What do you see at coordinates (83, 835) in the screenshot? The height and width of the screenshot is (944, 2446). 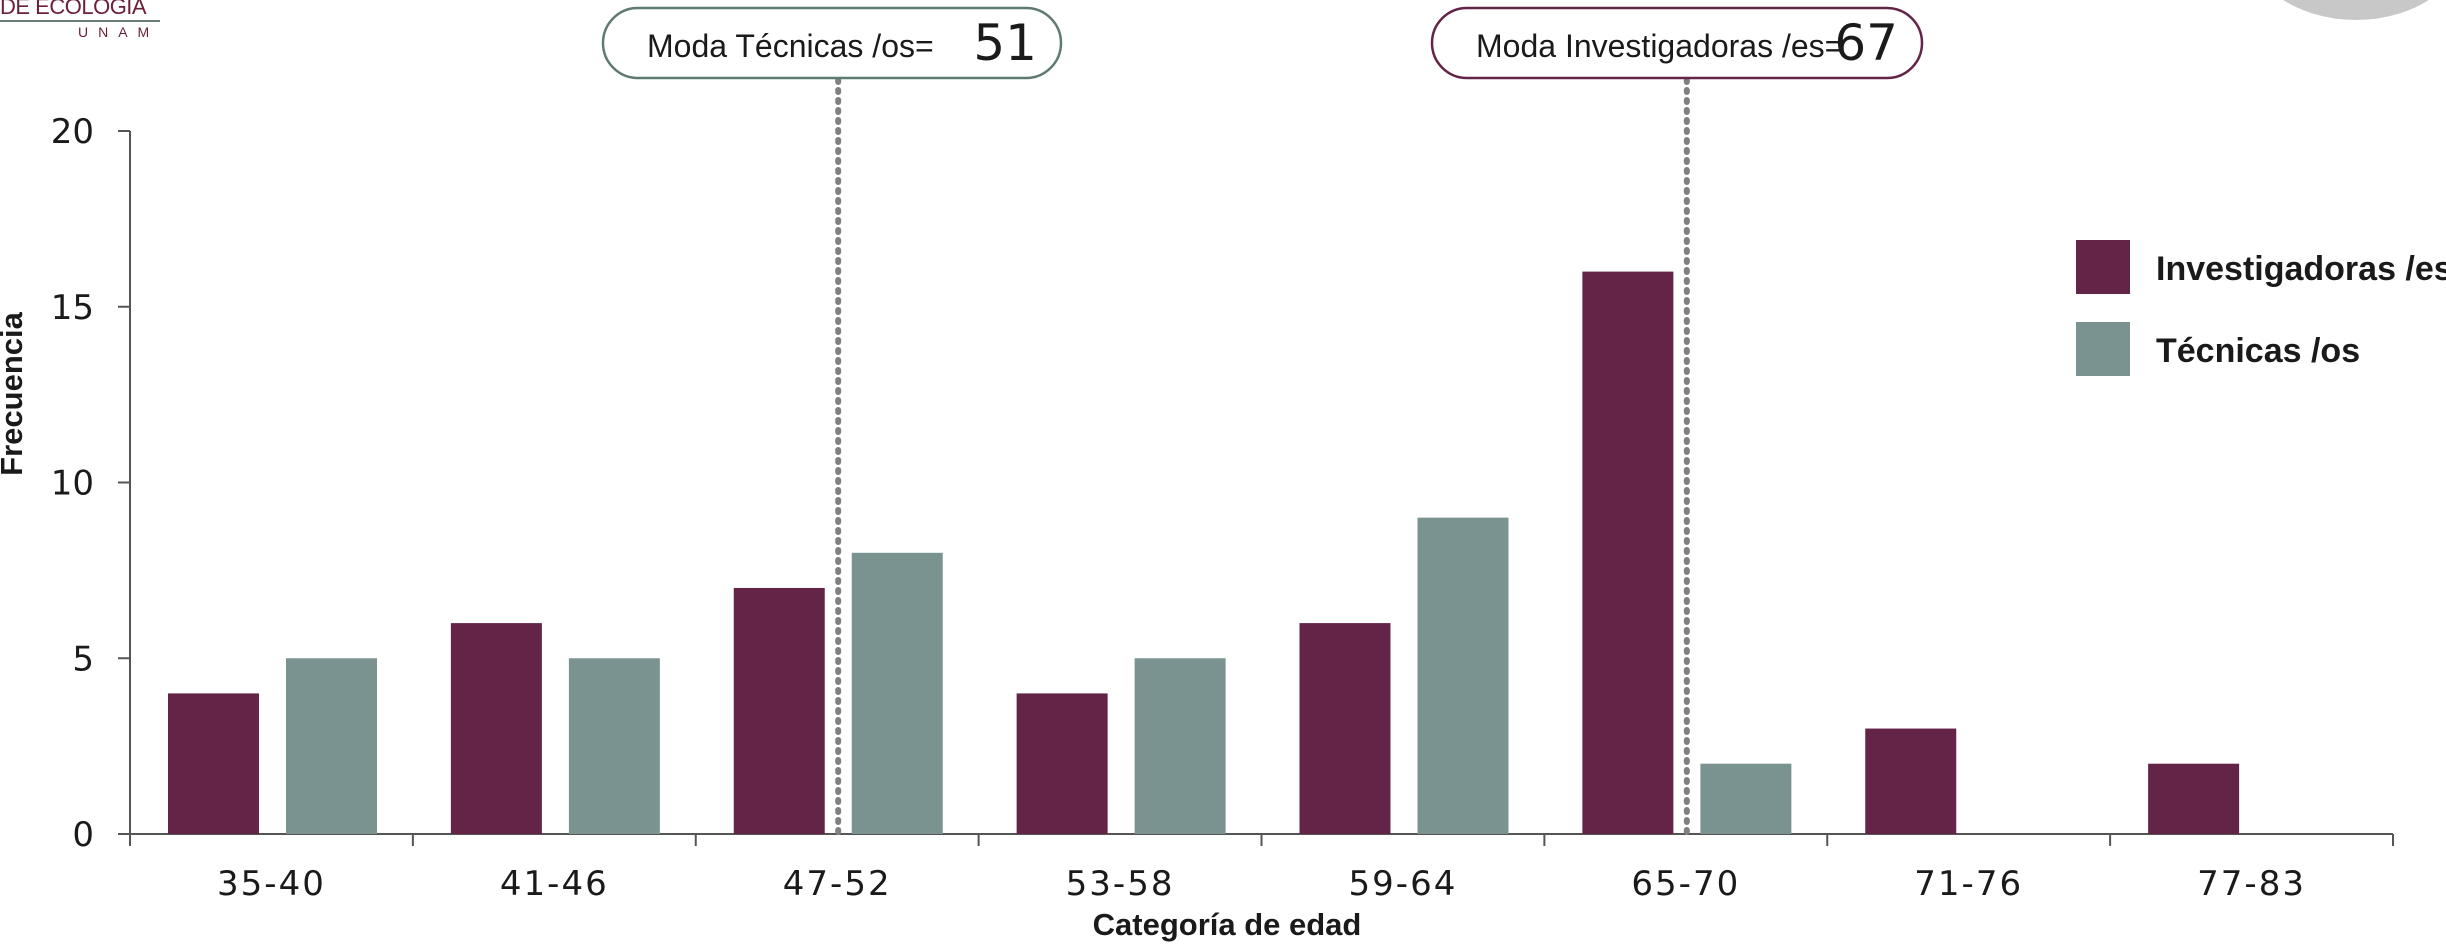 I see `y-tick-label: 0` at bounding box center [83, 835].